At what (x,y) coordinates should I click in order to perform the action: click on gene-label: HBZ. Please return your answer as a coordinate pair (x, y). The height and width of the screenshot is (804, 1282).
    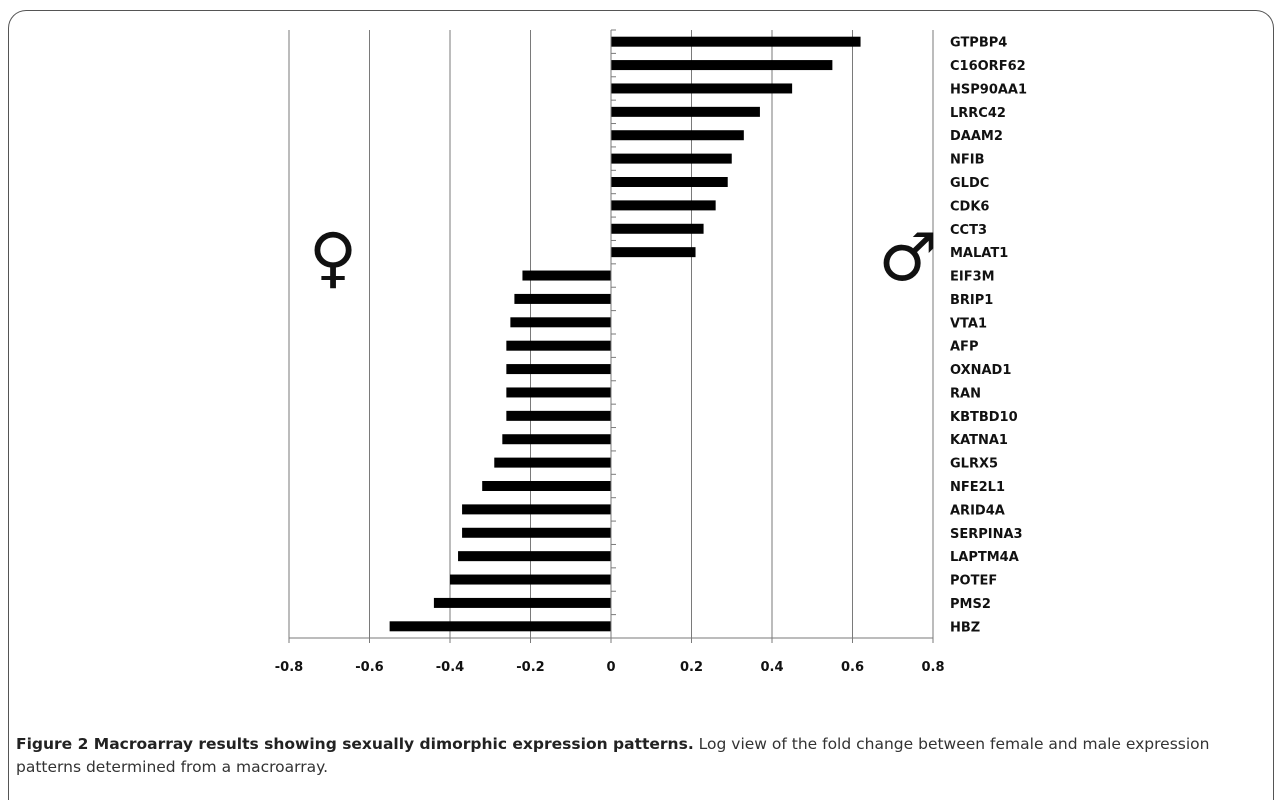
    Looking at the image, I should click on (965, 627).